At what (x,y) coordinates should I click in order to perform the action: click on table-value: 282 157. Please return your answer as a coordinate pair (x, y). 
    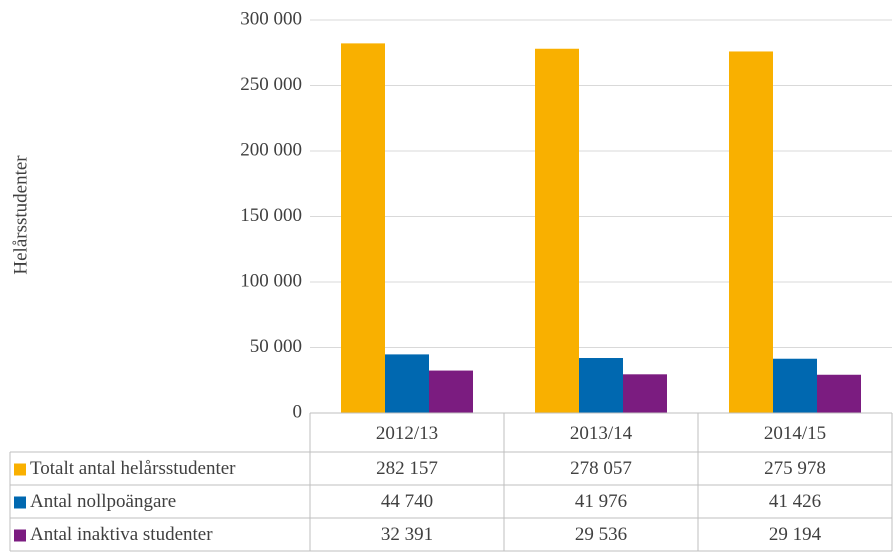
    Looking at the image, I should click on (407, 468).